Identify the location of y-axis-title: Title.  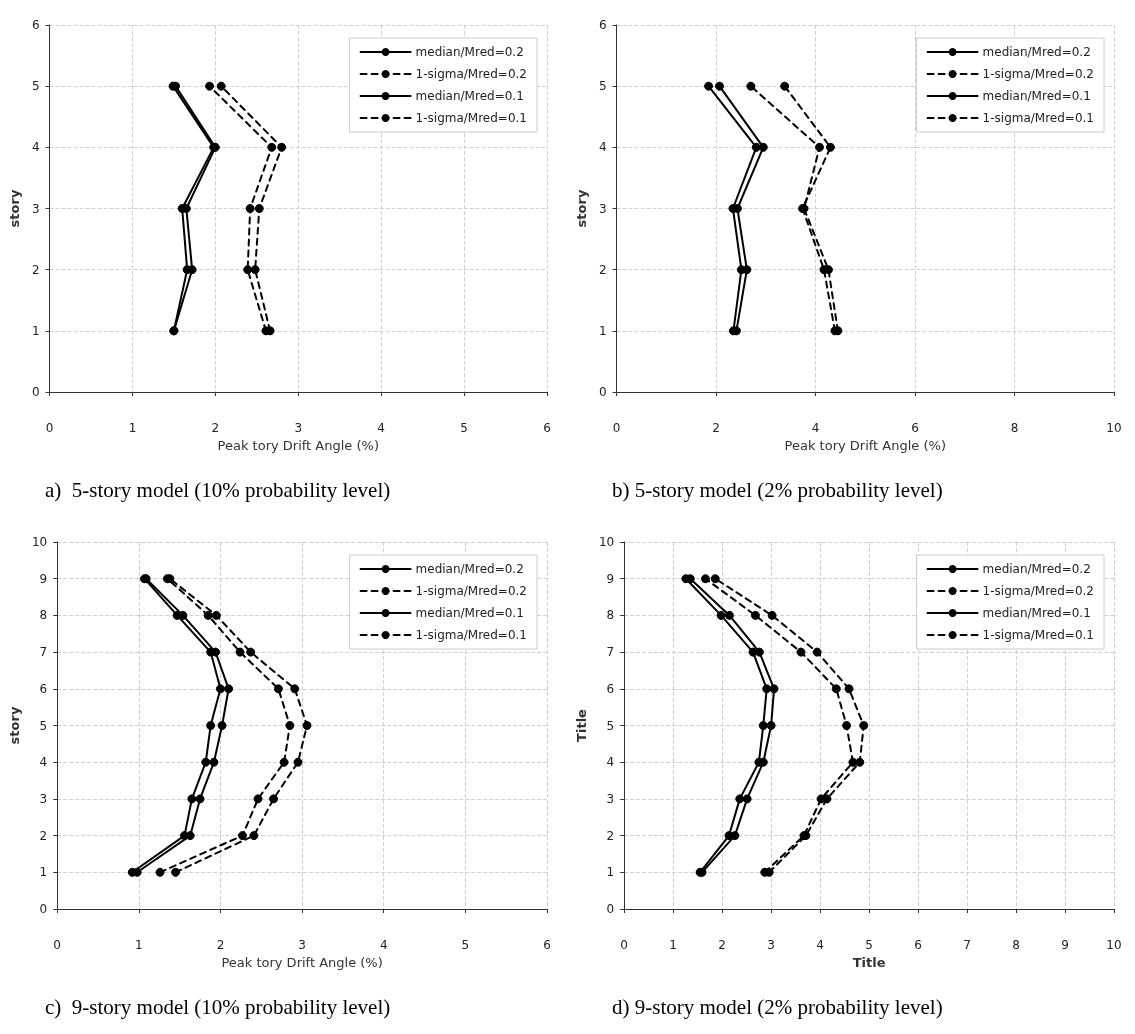
(581, 725).